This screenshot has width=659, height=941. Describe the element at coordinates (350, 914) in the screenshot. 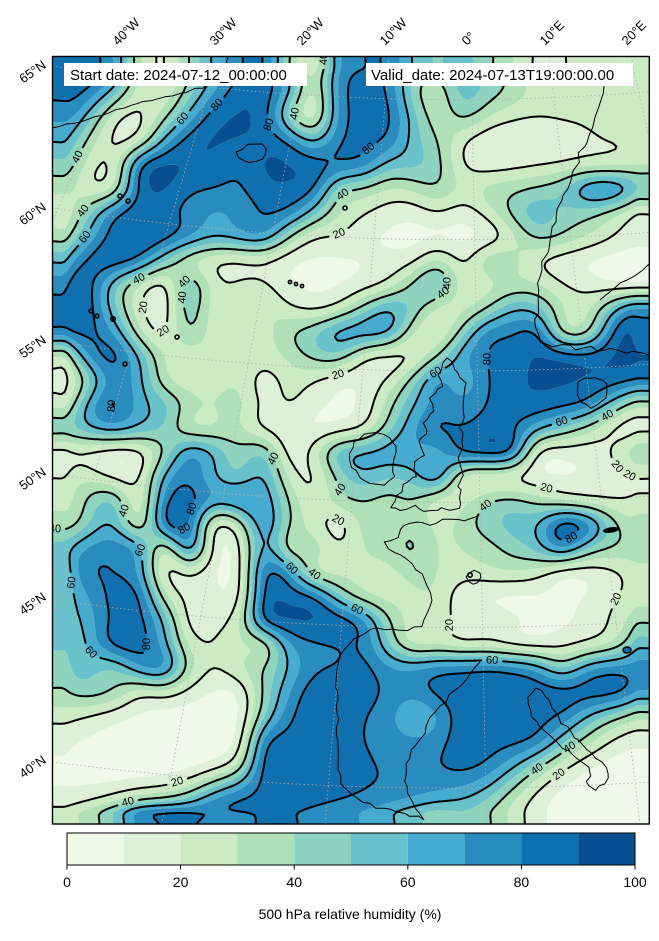

I see `svg-text: 500 hPa relative humidity (%)` at that location.